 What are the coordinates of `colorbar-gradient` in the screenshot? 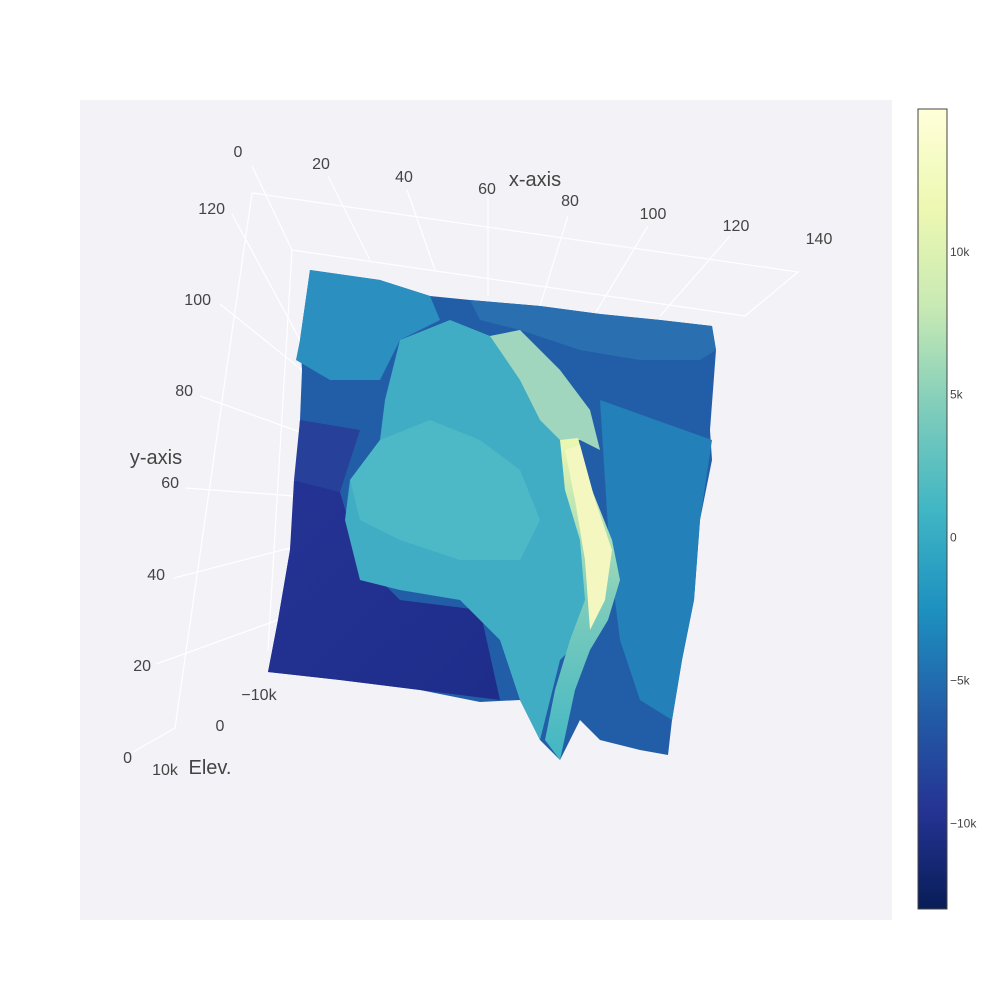 It's located at (932, 509).